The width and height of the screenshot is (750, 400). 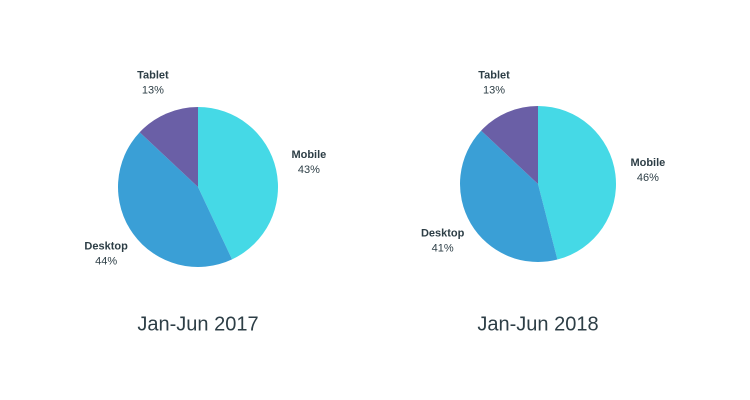 I want to click on slice-value-label: 44%, so click(x=106, y=262).